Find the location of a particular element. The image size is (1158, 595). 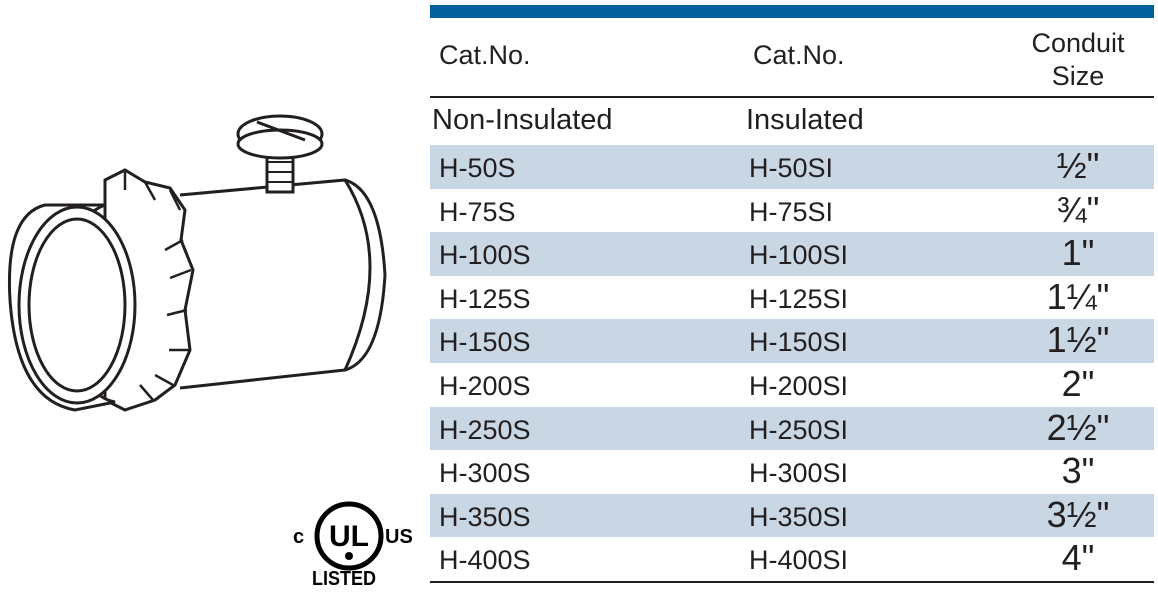

cell-insulated: H-100SI is located at coordinates (799, 255).